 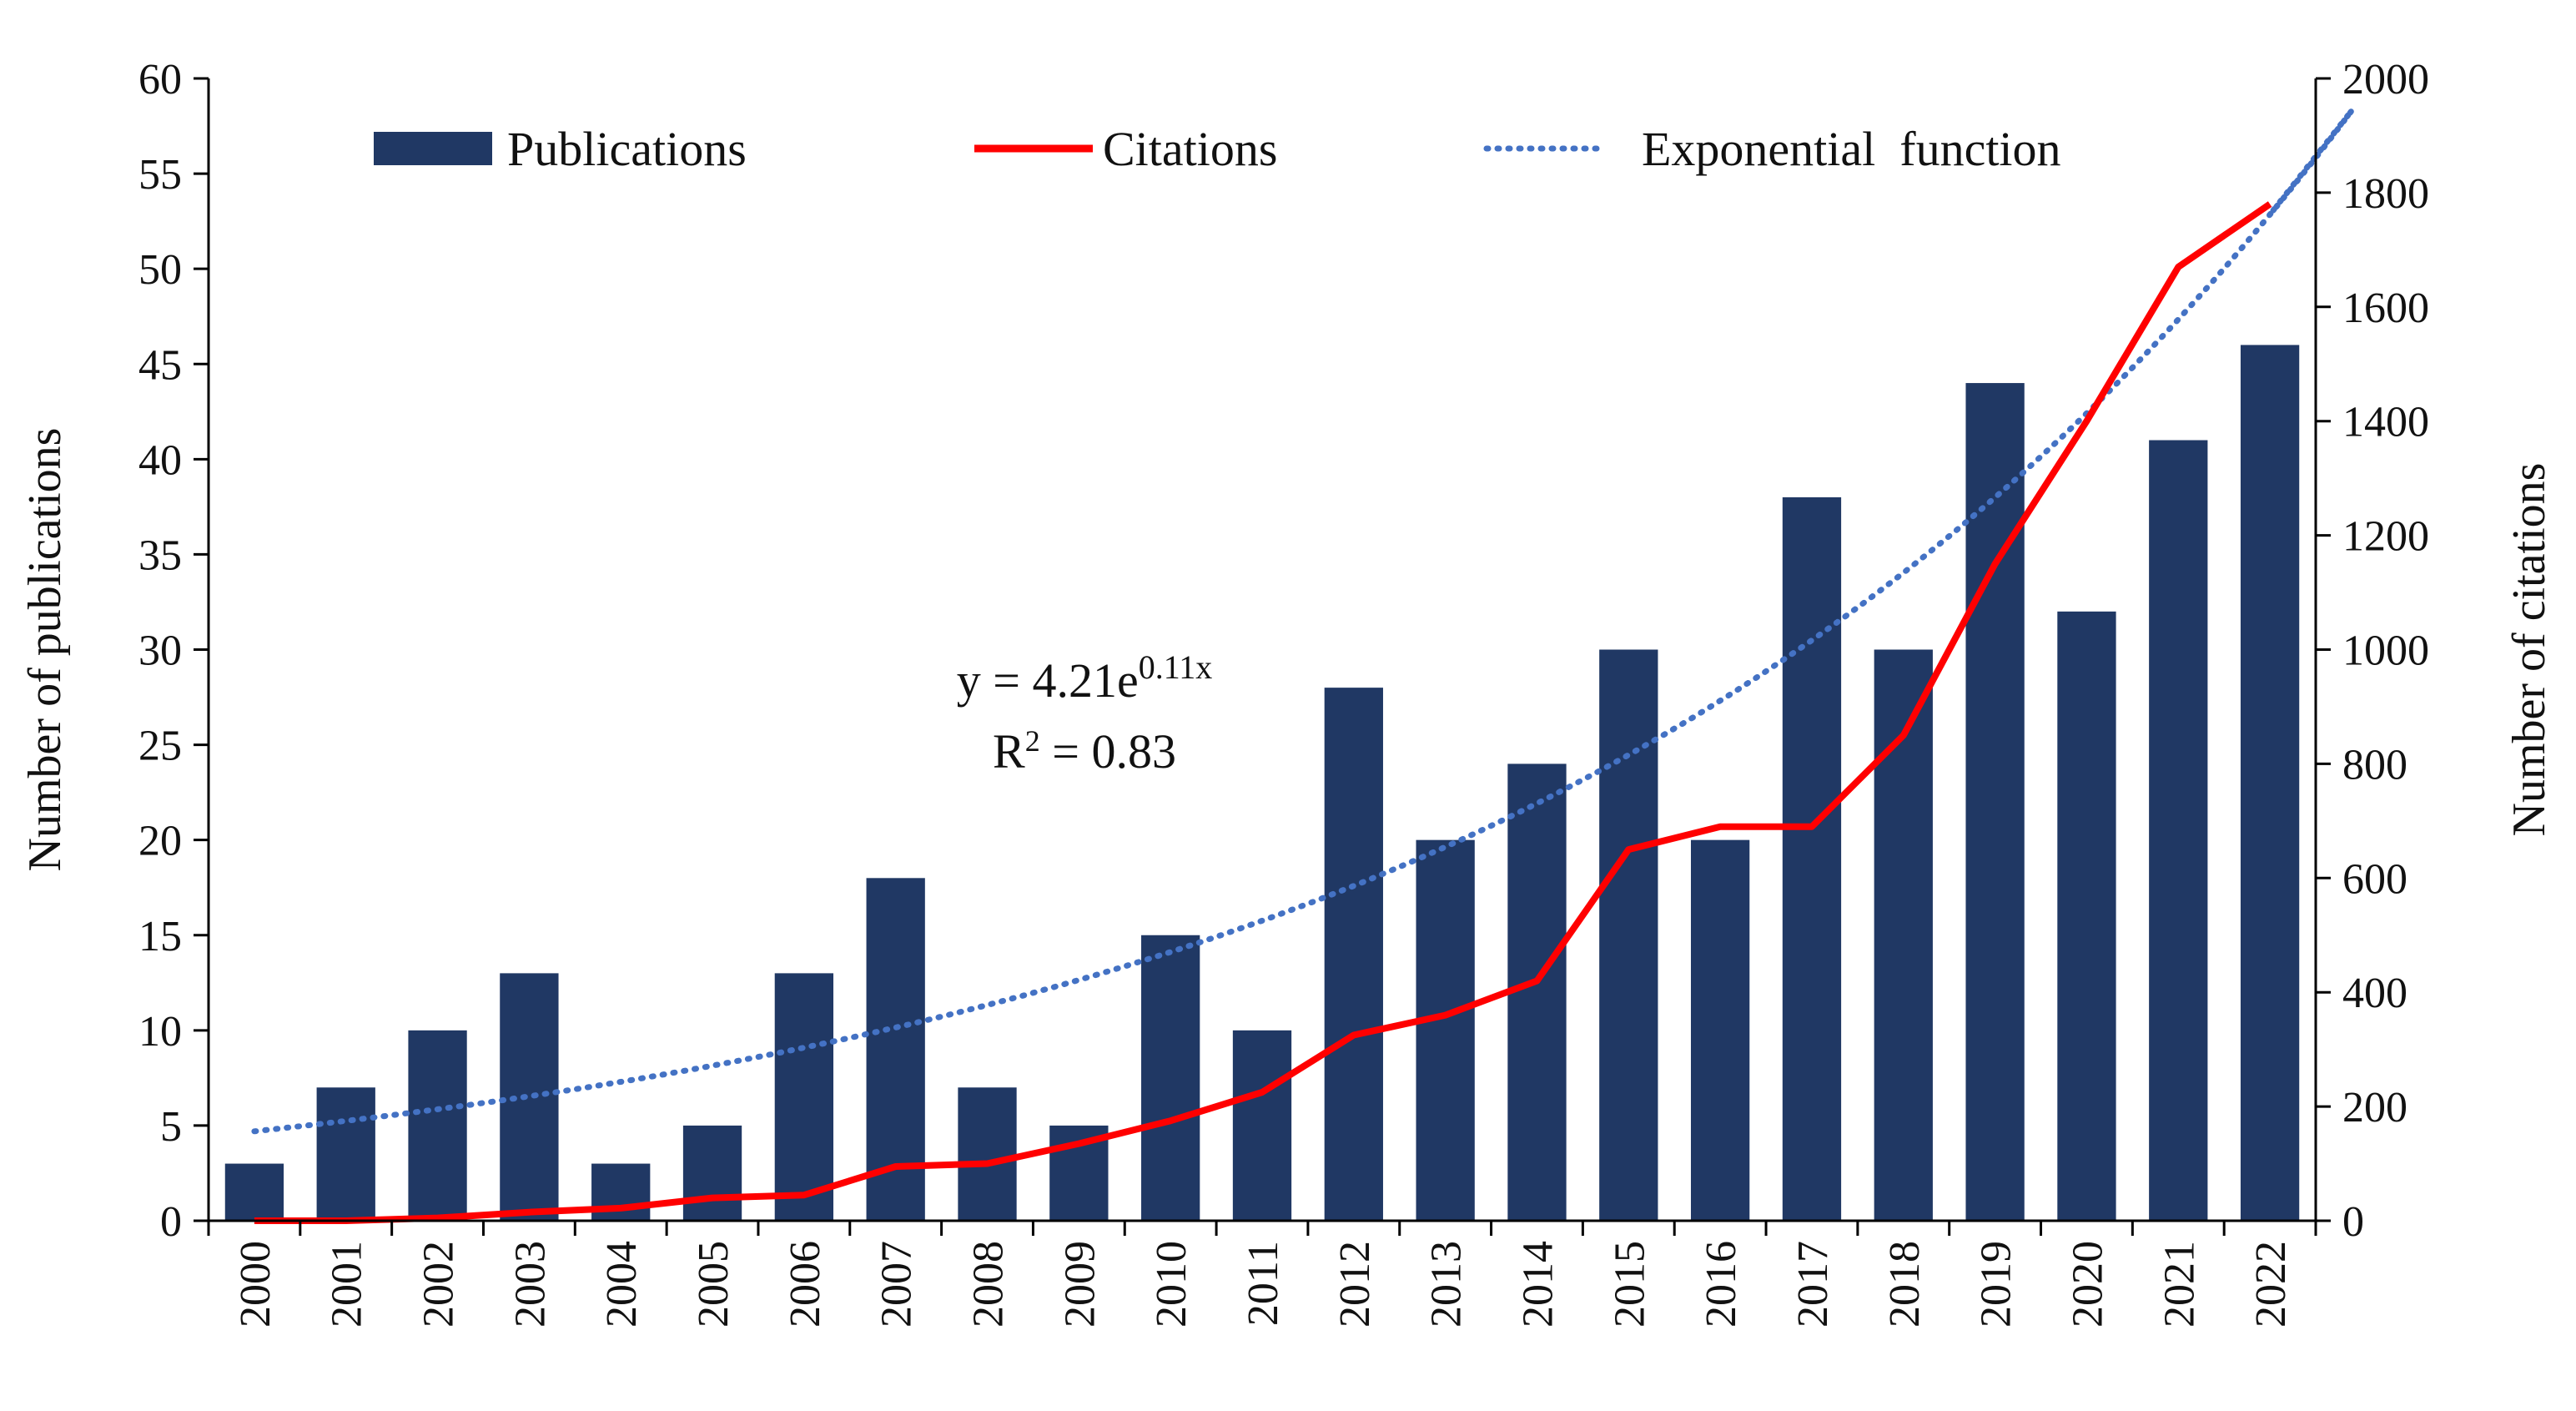 What do you see at coordinates (530, 1284) in the screenshot?
I see `x-tick-label: 2003` at bounding box center [530, 1284].